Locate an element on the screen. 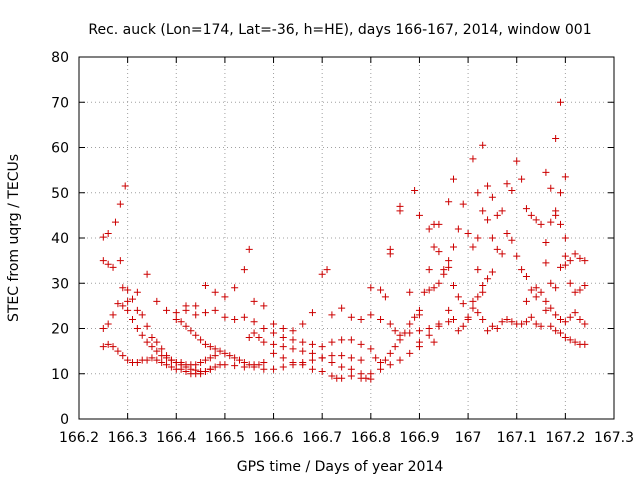  x-tick-label: 166.7 is located at coordinates (322, 438).